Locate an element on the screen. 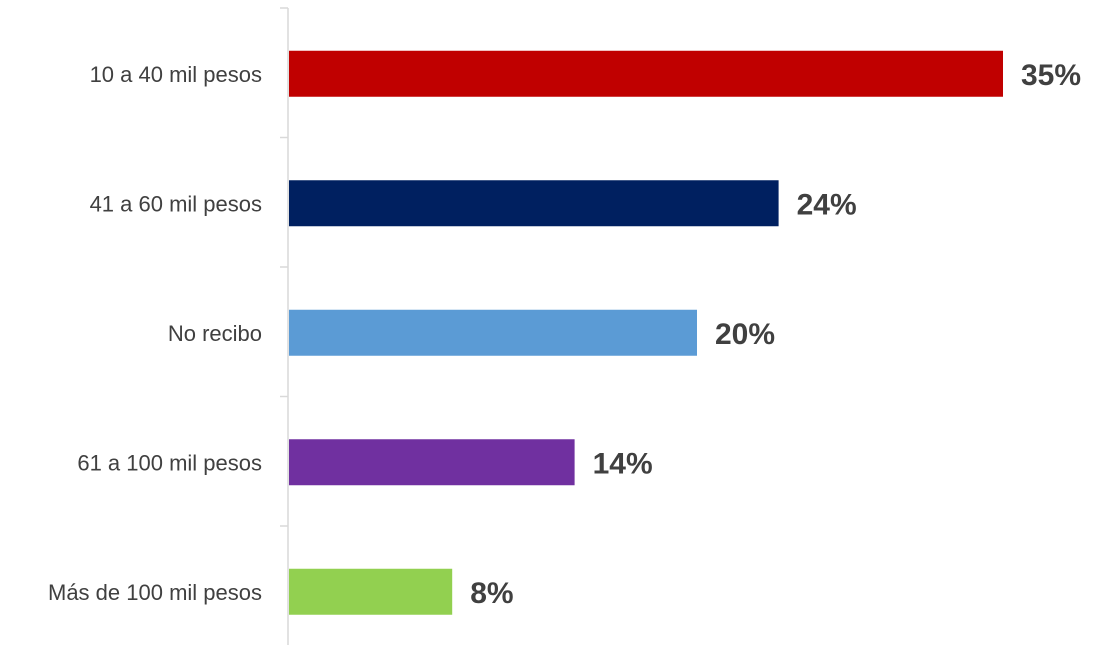 Image resolution: width=1094 pixels, height=647 pixels. value-label: 8% is located at coordinates (491, 593).